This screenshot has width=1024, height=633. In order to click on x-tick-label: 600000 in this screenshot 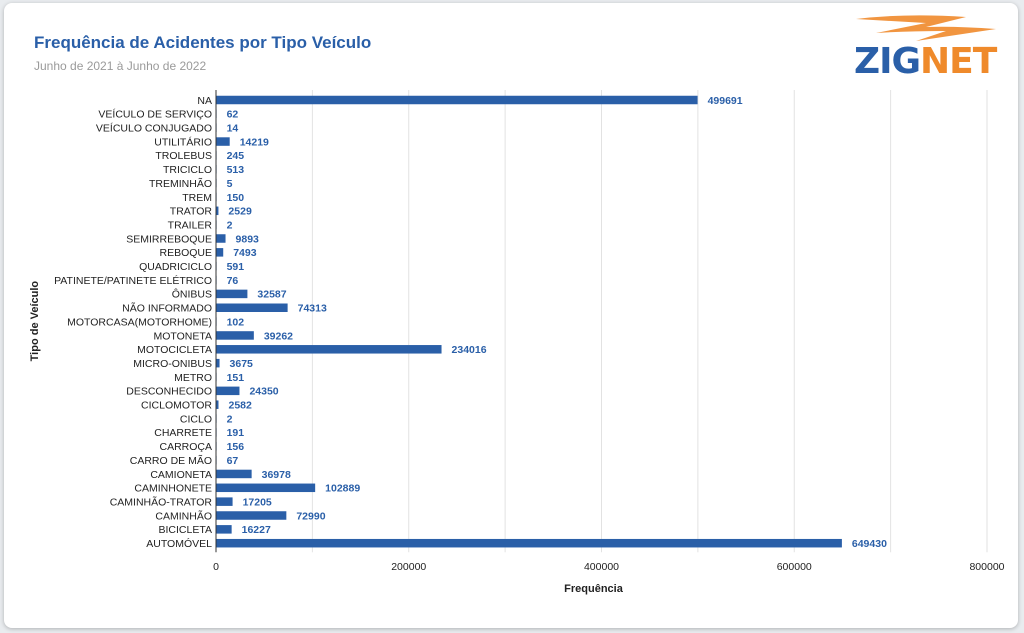, I will do `click(794, 567)`.